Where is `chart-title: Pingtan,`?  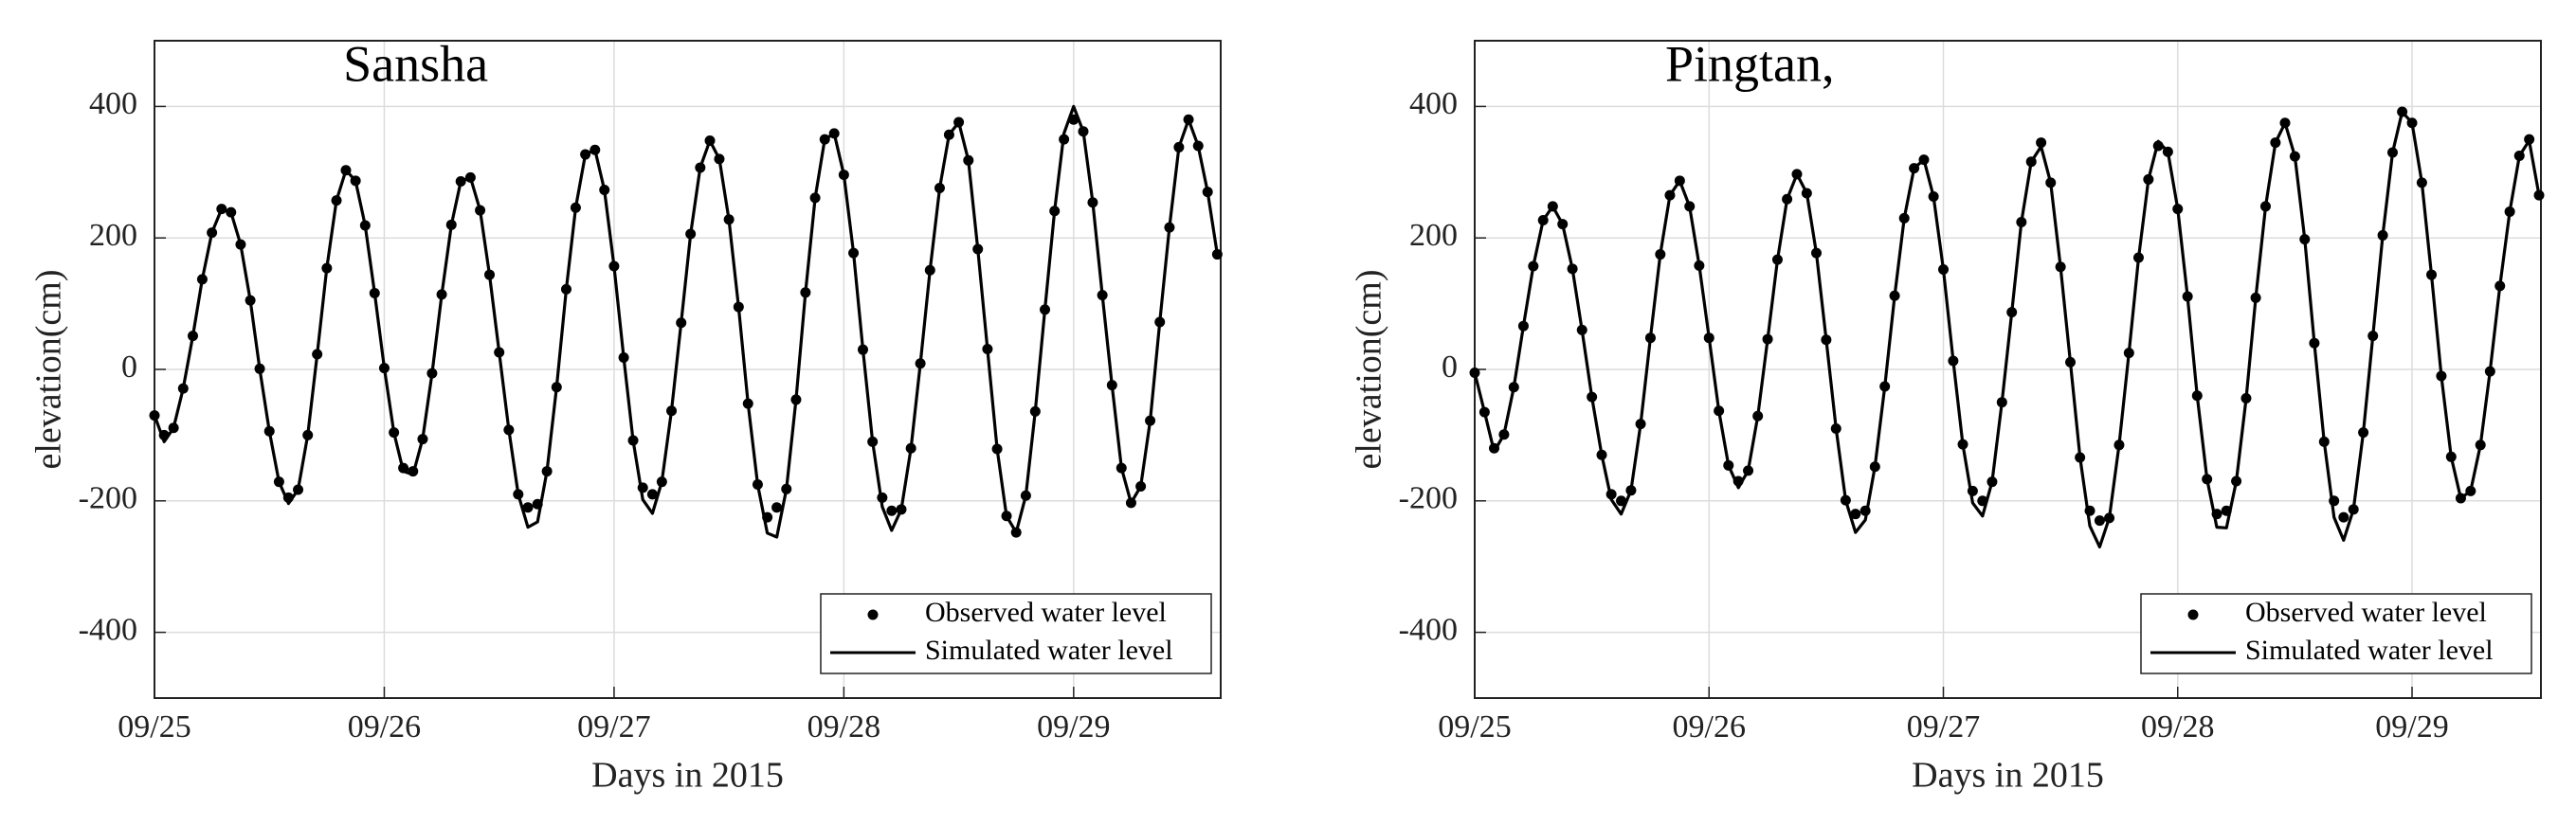
chart-title: Pingtan, is located at coordinates (1750, 63).